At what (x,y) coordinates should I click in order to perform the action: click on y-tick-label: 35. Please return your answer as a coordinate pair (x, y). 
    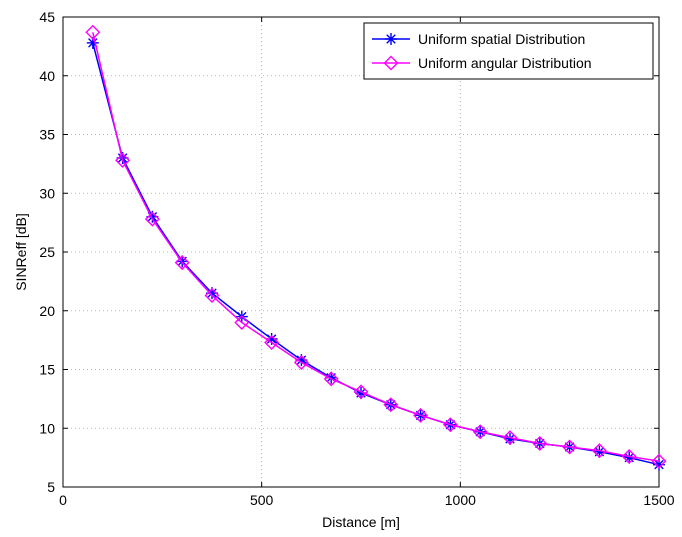
    Looking at the image, I should click on (47, 135).